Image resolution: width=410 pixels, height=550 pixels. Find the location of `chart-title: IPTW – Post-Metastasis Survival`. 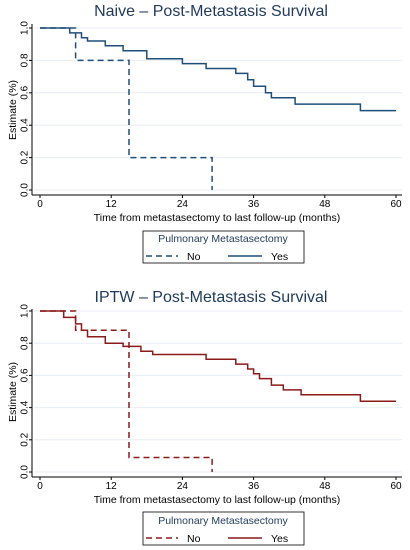

chart-title: IPTW – Post-Metastasis Survival is located at coordinates (211, 297).